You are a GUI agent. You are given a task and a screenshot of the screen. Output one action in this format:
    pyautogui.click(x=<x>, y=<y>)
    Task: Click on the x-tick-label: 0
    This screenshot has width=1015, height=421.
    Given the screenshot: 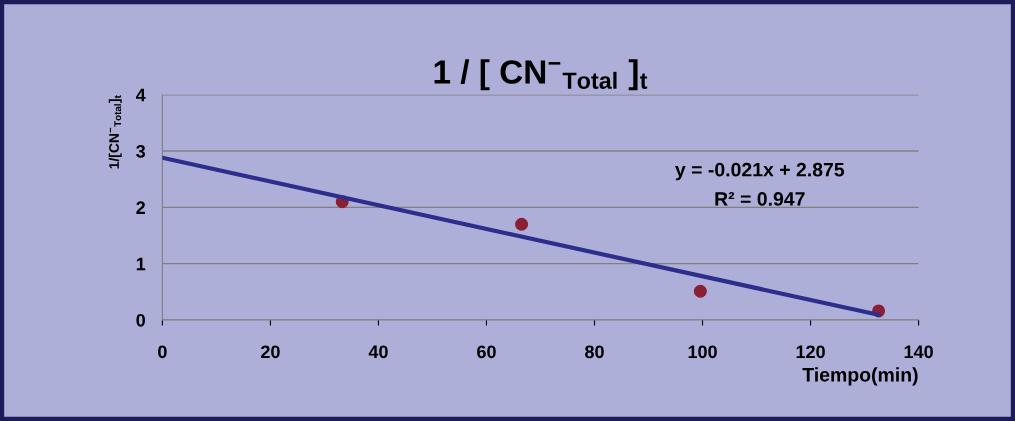 What is the action you would take?
    pyautogui.click(x=162, y=352)
    